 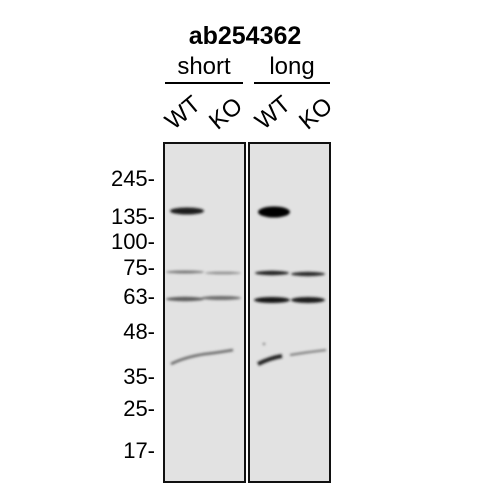 What do you see at coordinates (139, 450) in the screenshot?
I see `marker-17: 17-` at bounding box center [139, 450].